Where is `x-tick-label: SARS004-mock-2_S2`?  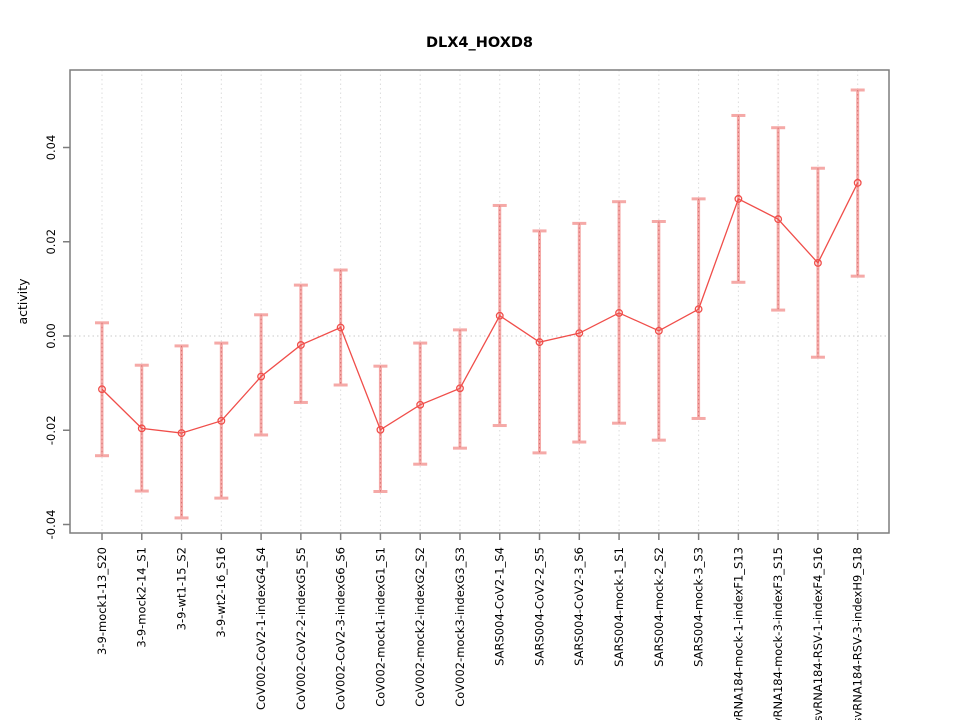
x-tick-label: SARS004-mock-2_S2 is located at coordinates (659, 607).